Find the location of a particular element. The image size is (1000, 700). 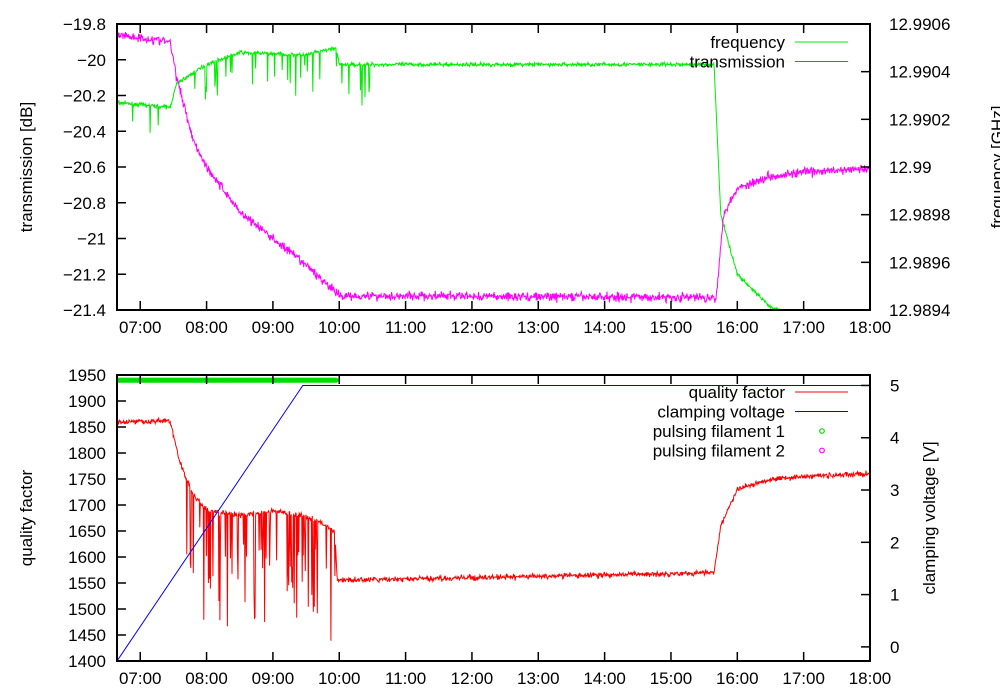

y-tick-label: −20 is located at coordinates (91, 60).